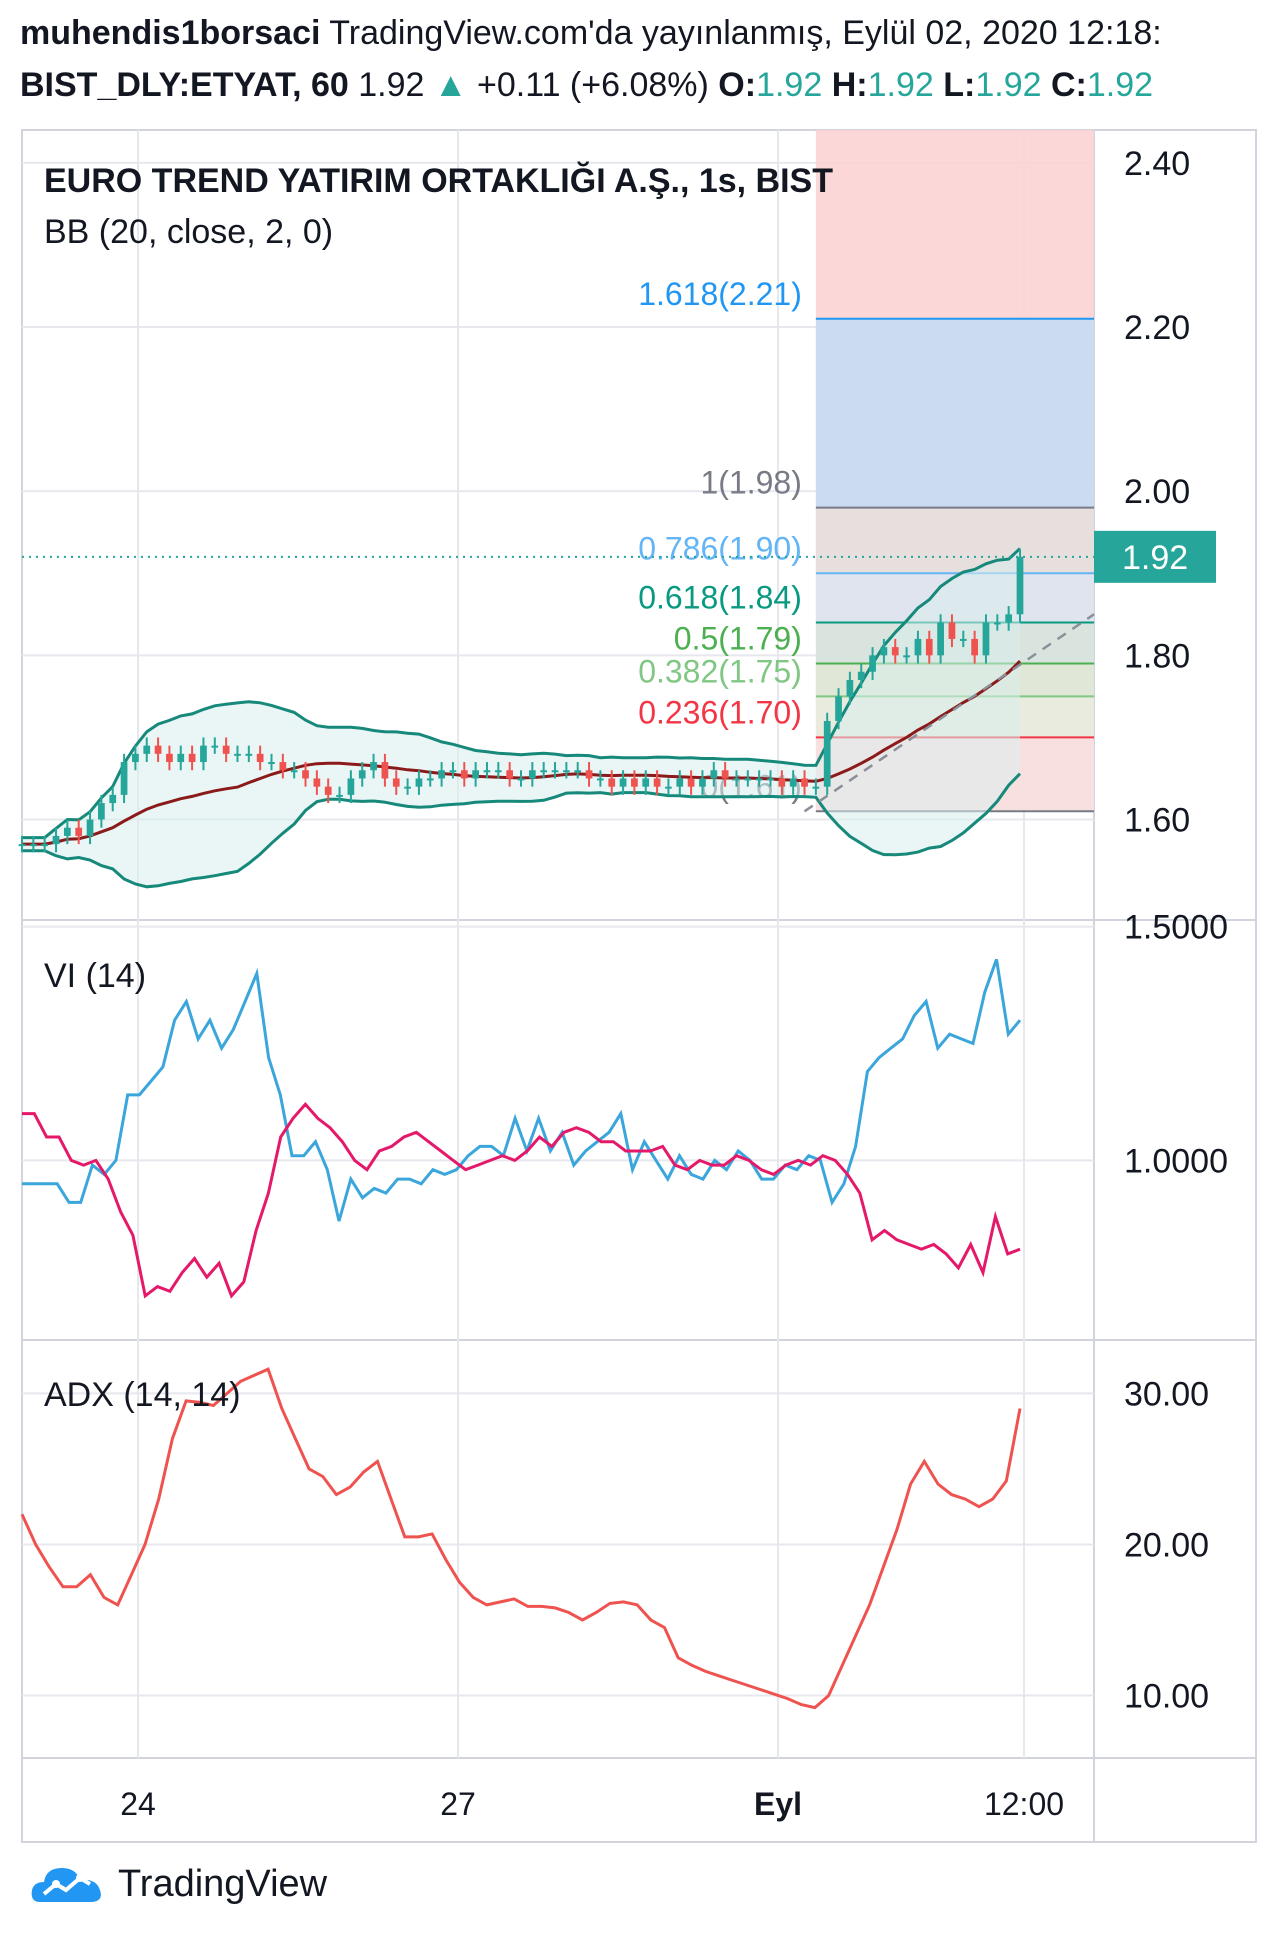 This screenshot has height=1959, width=1284. Describe the element at coordinates (1166, 1545) in the screenshot. I see `y-tick-label: 20.00` at that location.